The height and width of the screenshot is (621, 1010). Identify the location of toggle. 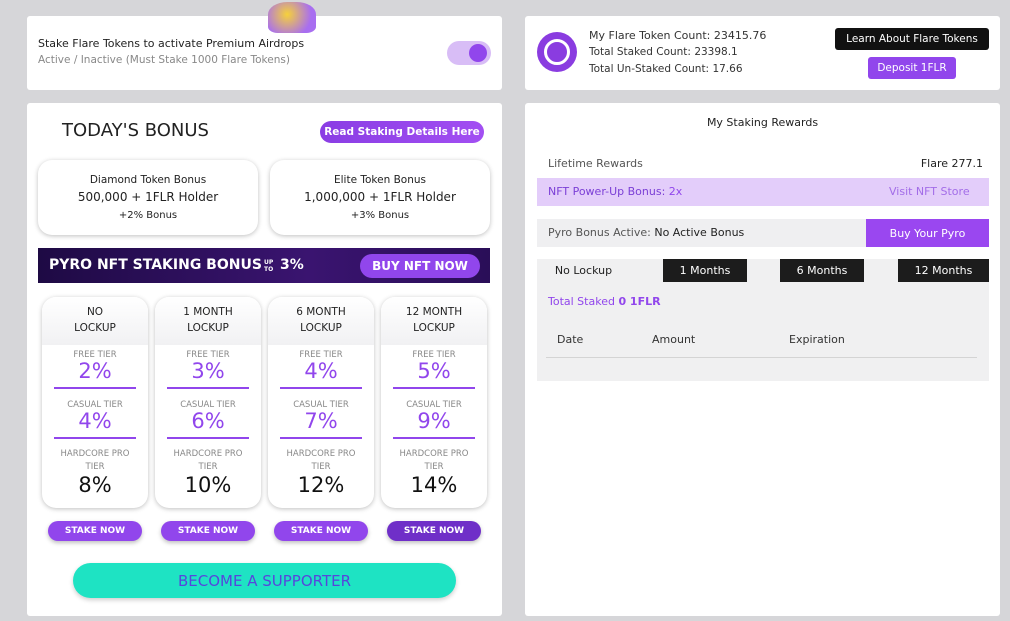
(469, 53).